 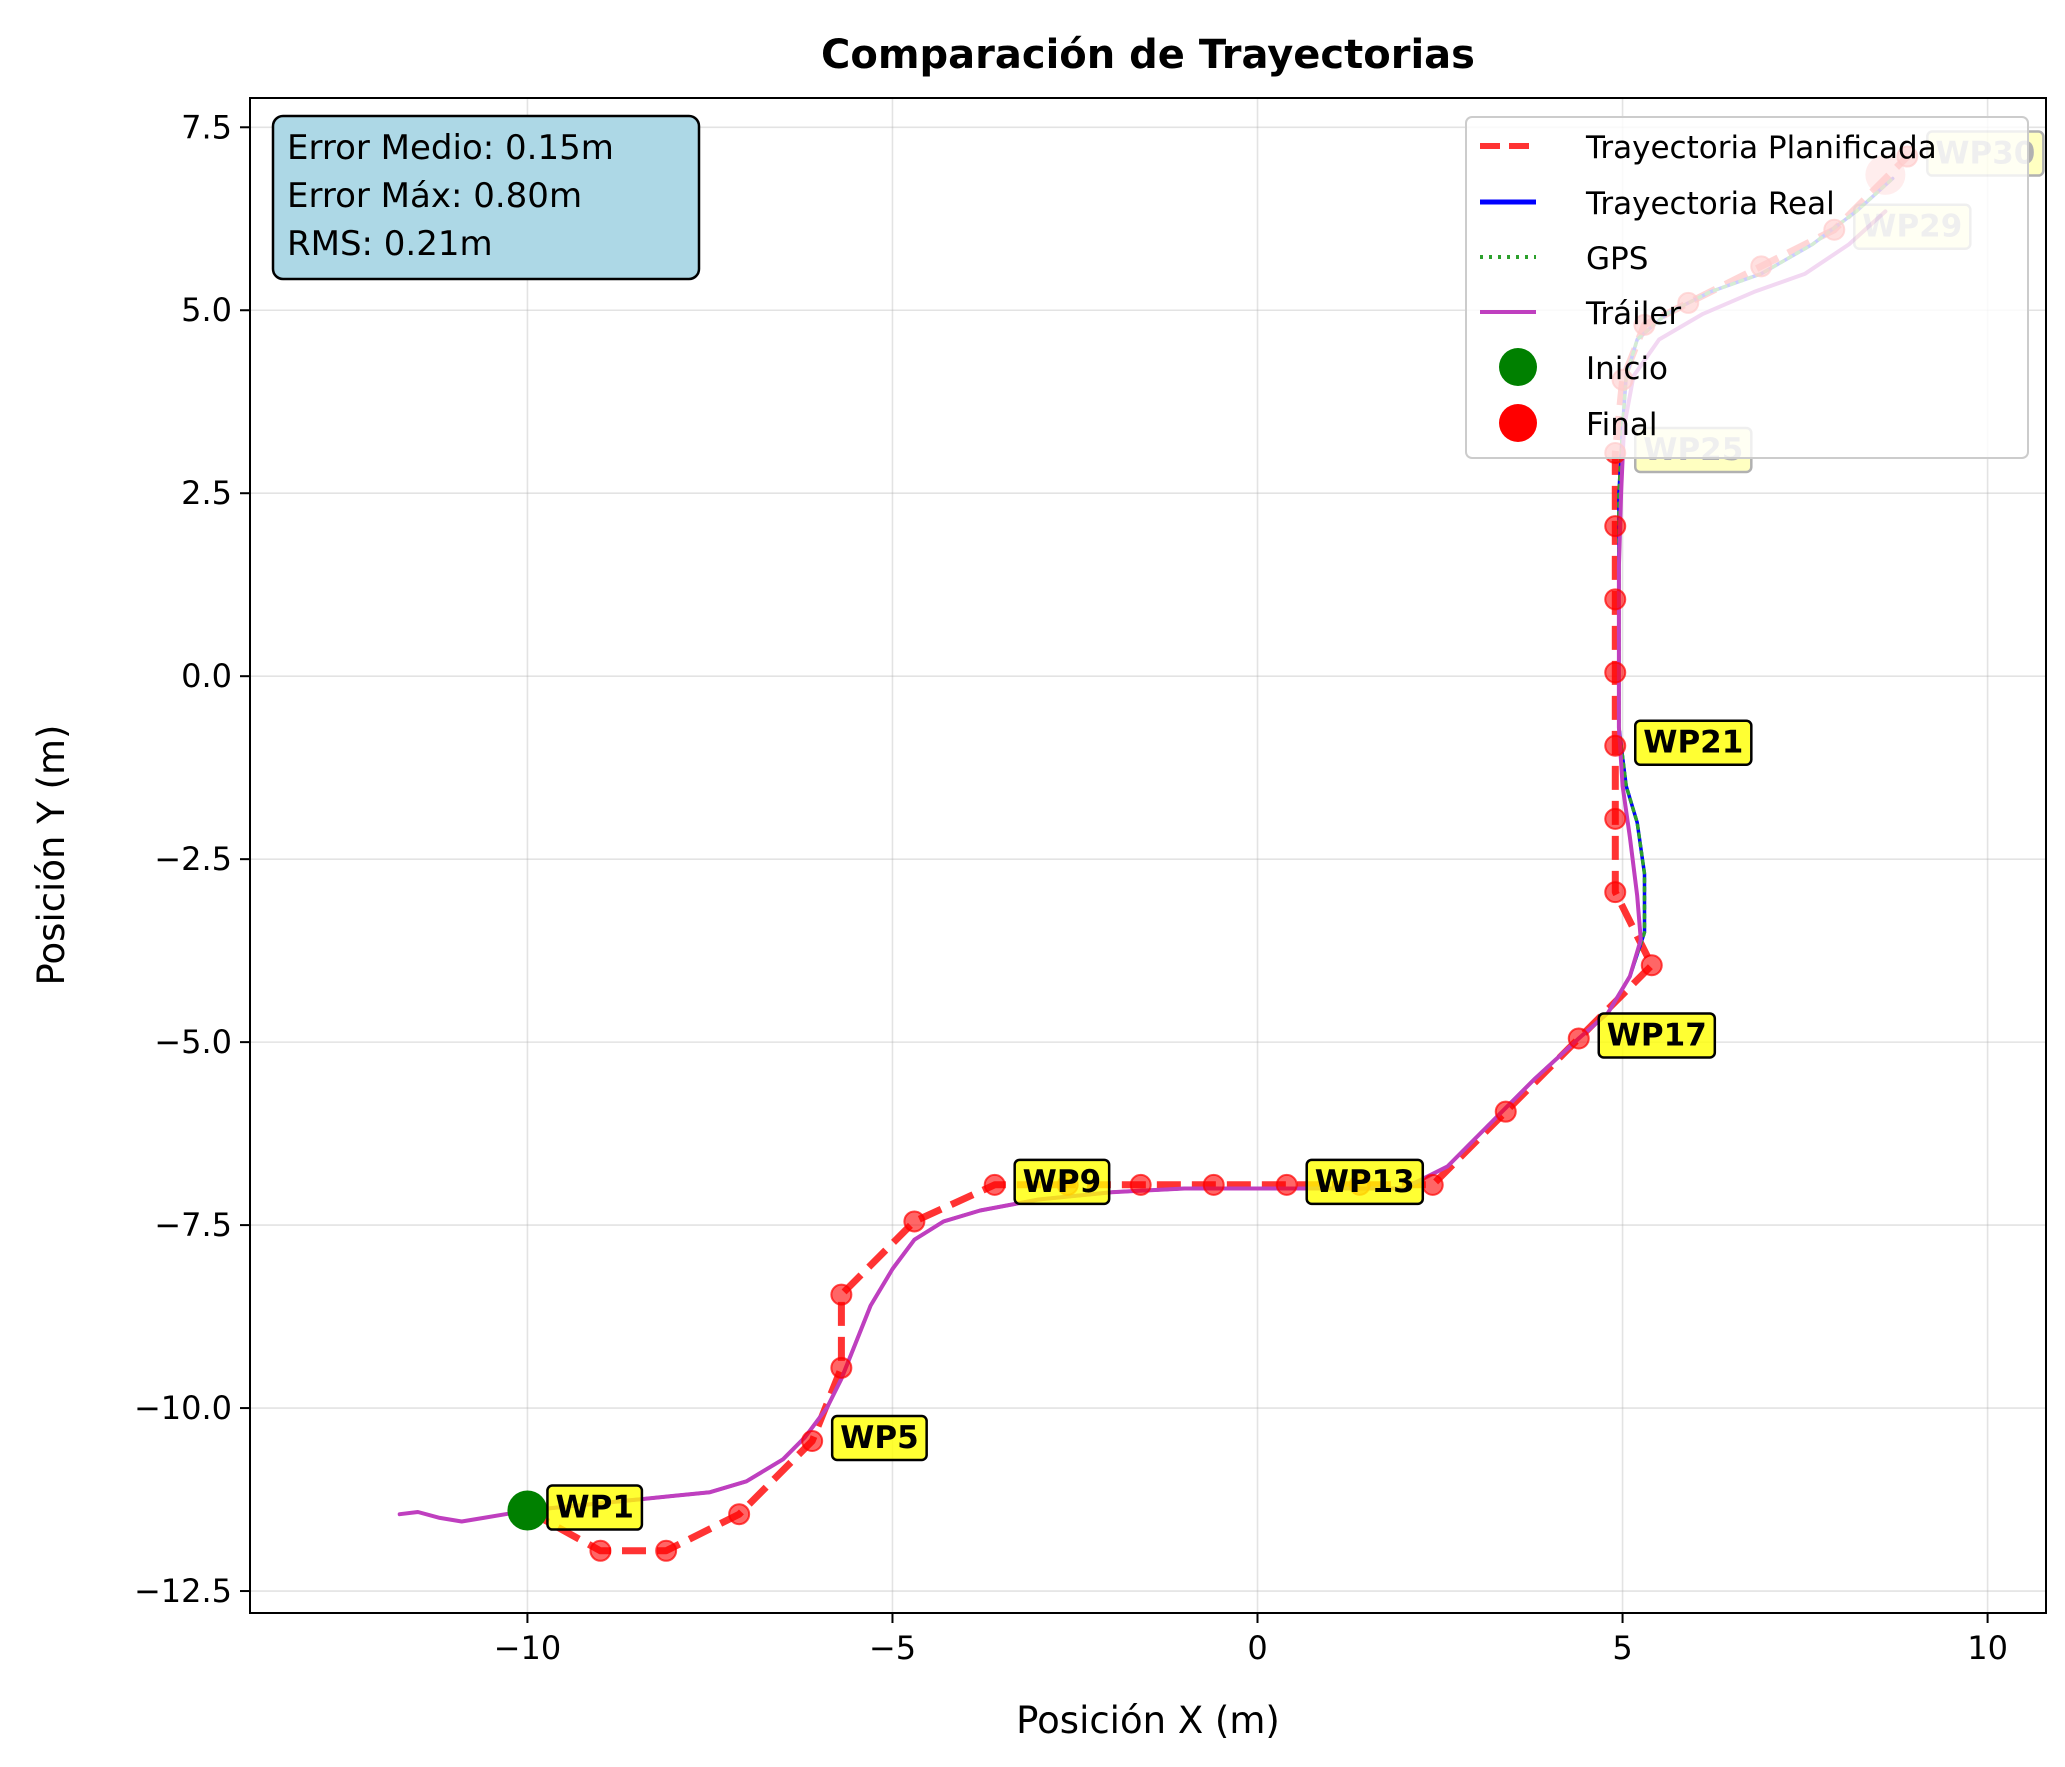 What do you see at coordinates (390, 244) in the screenshot?
I see `stats-rms: RMS: 0.21m` at bounding box center [390, 244].